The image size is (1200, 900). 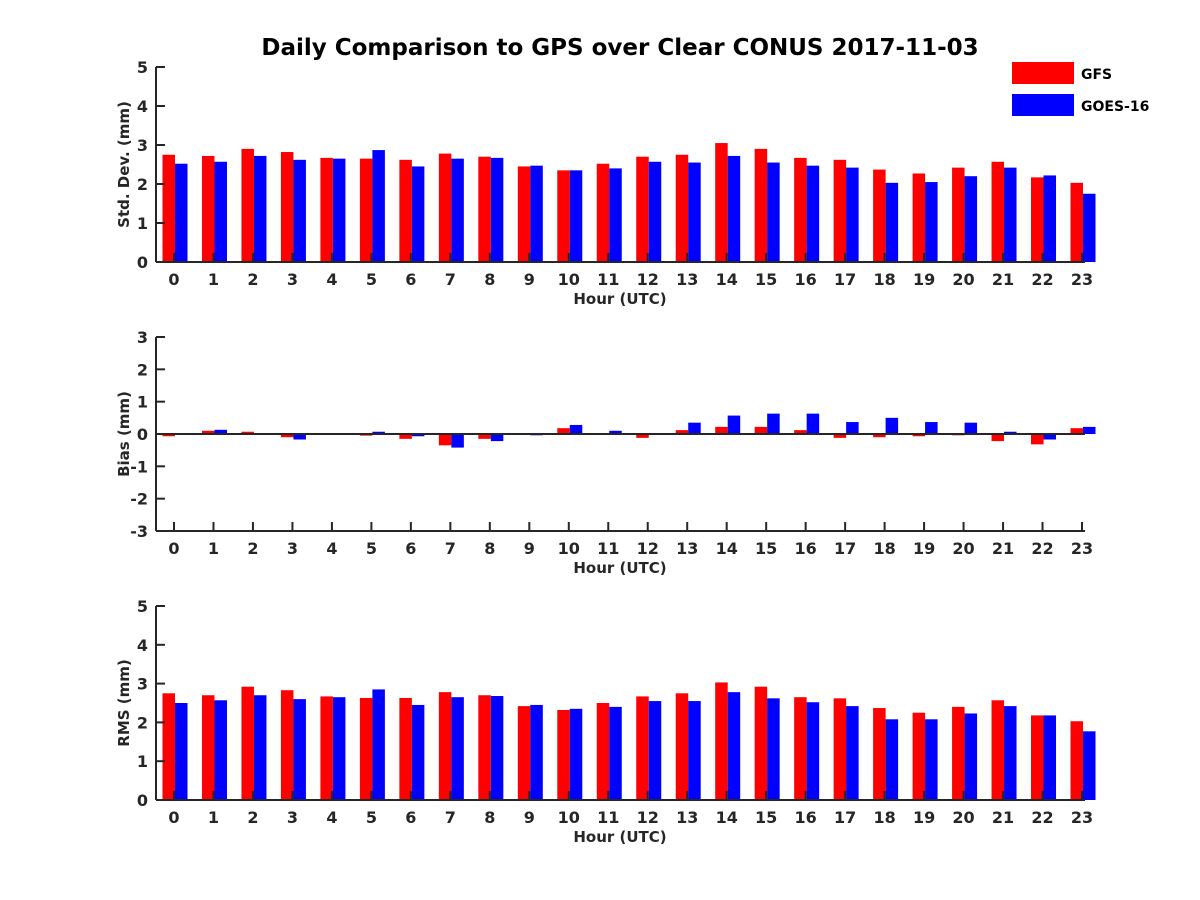 I want to click on y-tick-label: 1, so click(x=142, y=402).